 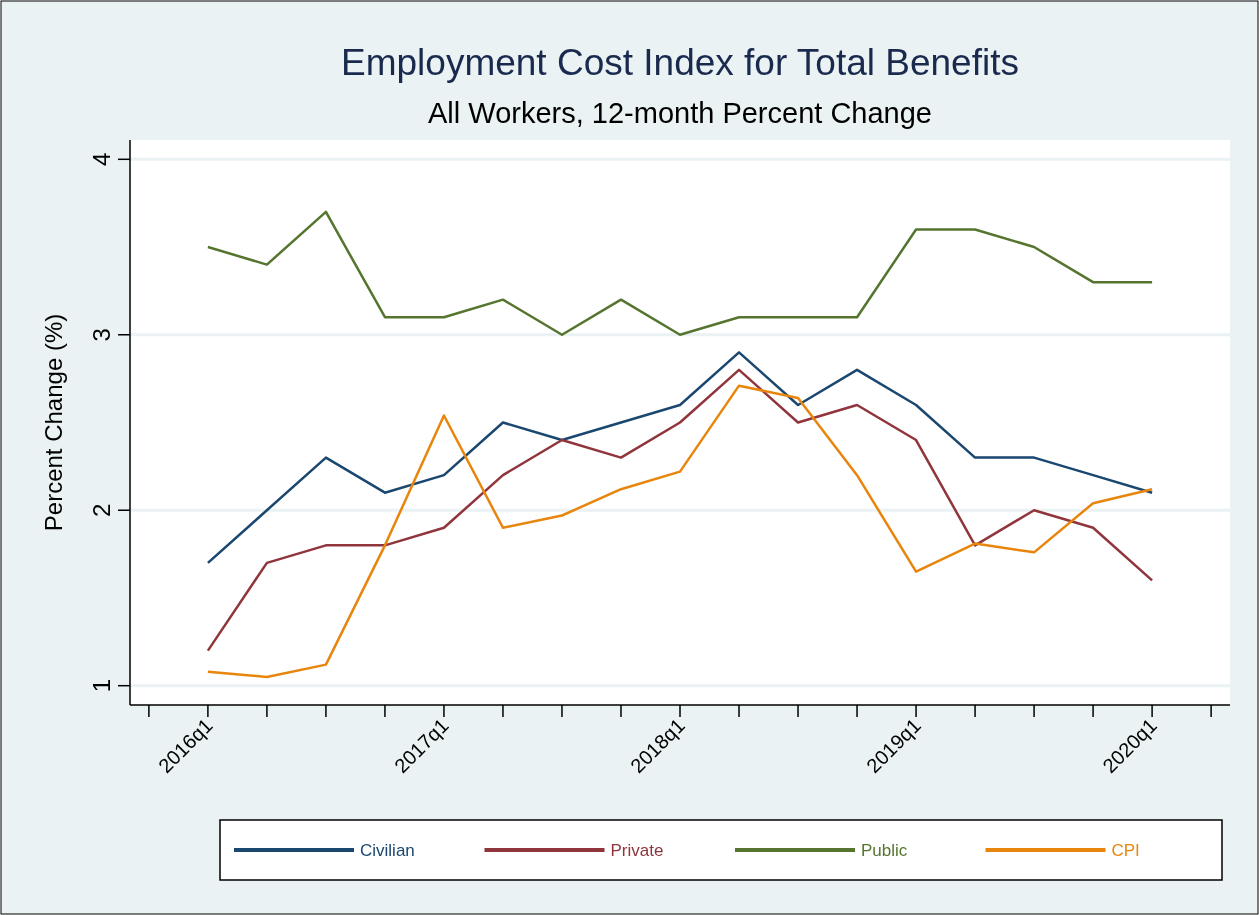 I want to click on chart-title: Employment Cost Index for Total Benefits, so click(x=680, y=62).